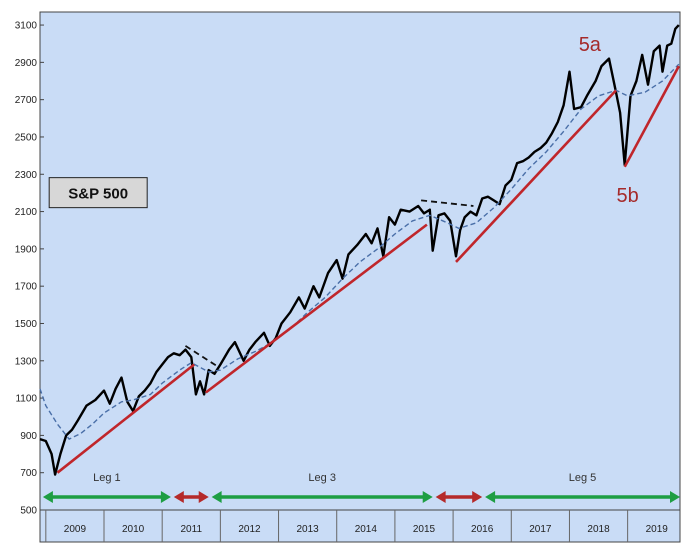  What do you see at coordinates (26, 324) in the screenshot?
I see `y-tick-label: 1500` at bounding box center [26, 324].